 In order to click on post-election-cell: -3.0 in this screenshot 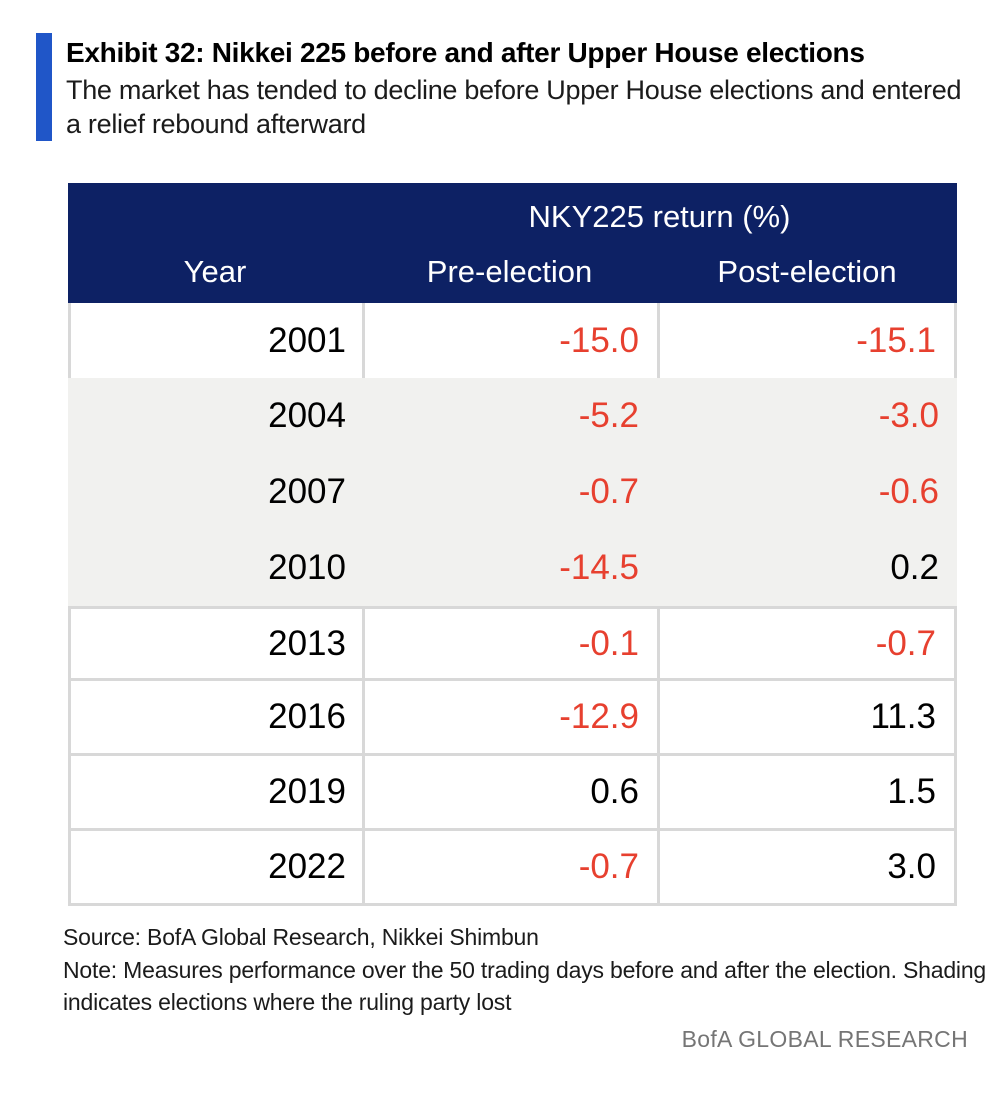, I will do `click(908, 415)`.